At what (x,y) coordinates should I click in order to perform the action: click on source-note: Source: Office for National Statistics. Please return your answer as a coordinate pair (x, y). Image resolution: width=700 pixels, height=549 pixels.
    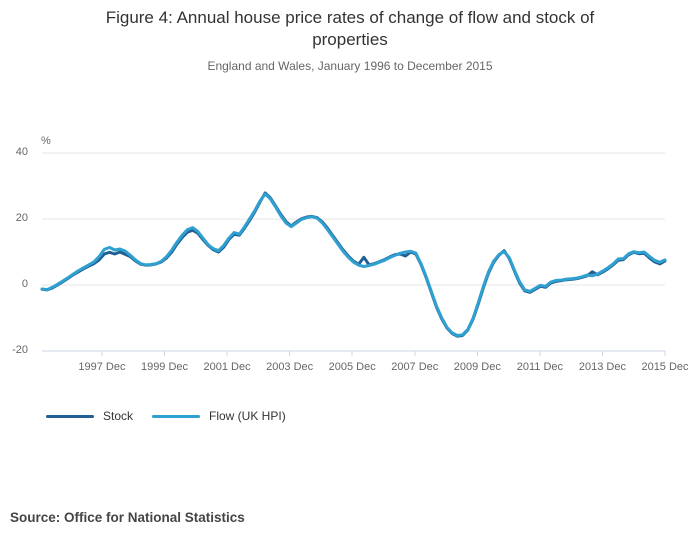
    Looking at the image, I should click on (127, 517).